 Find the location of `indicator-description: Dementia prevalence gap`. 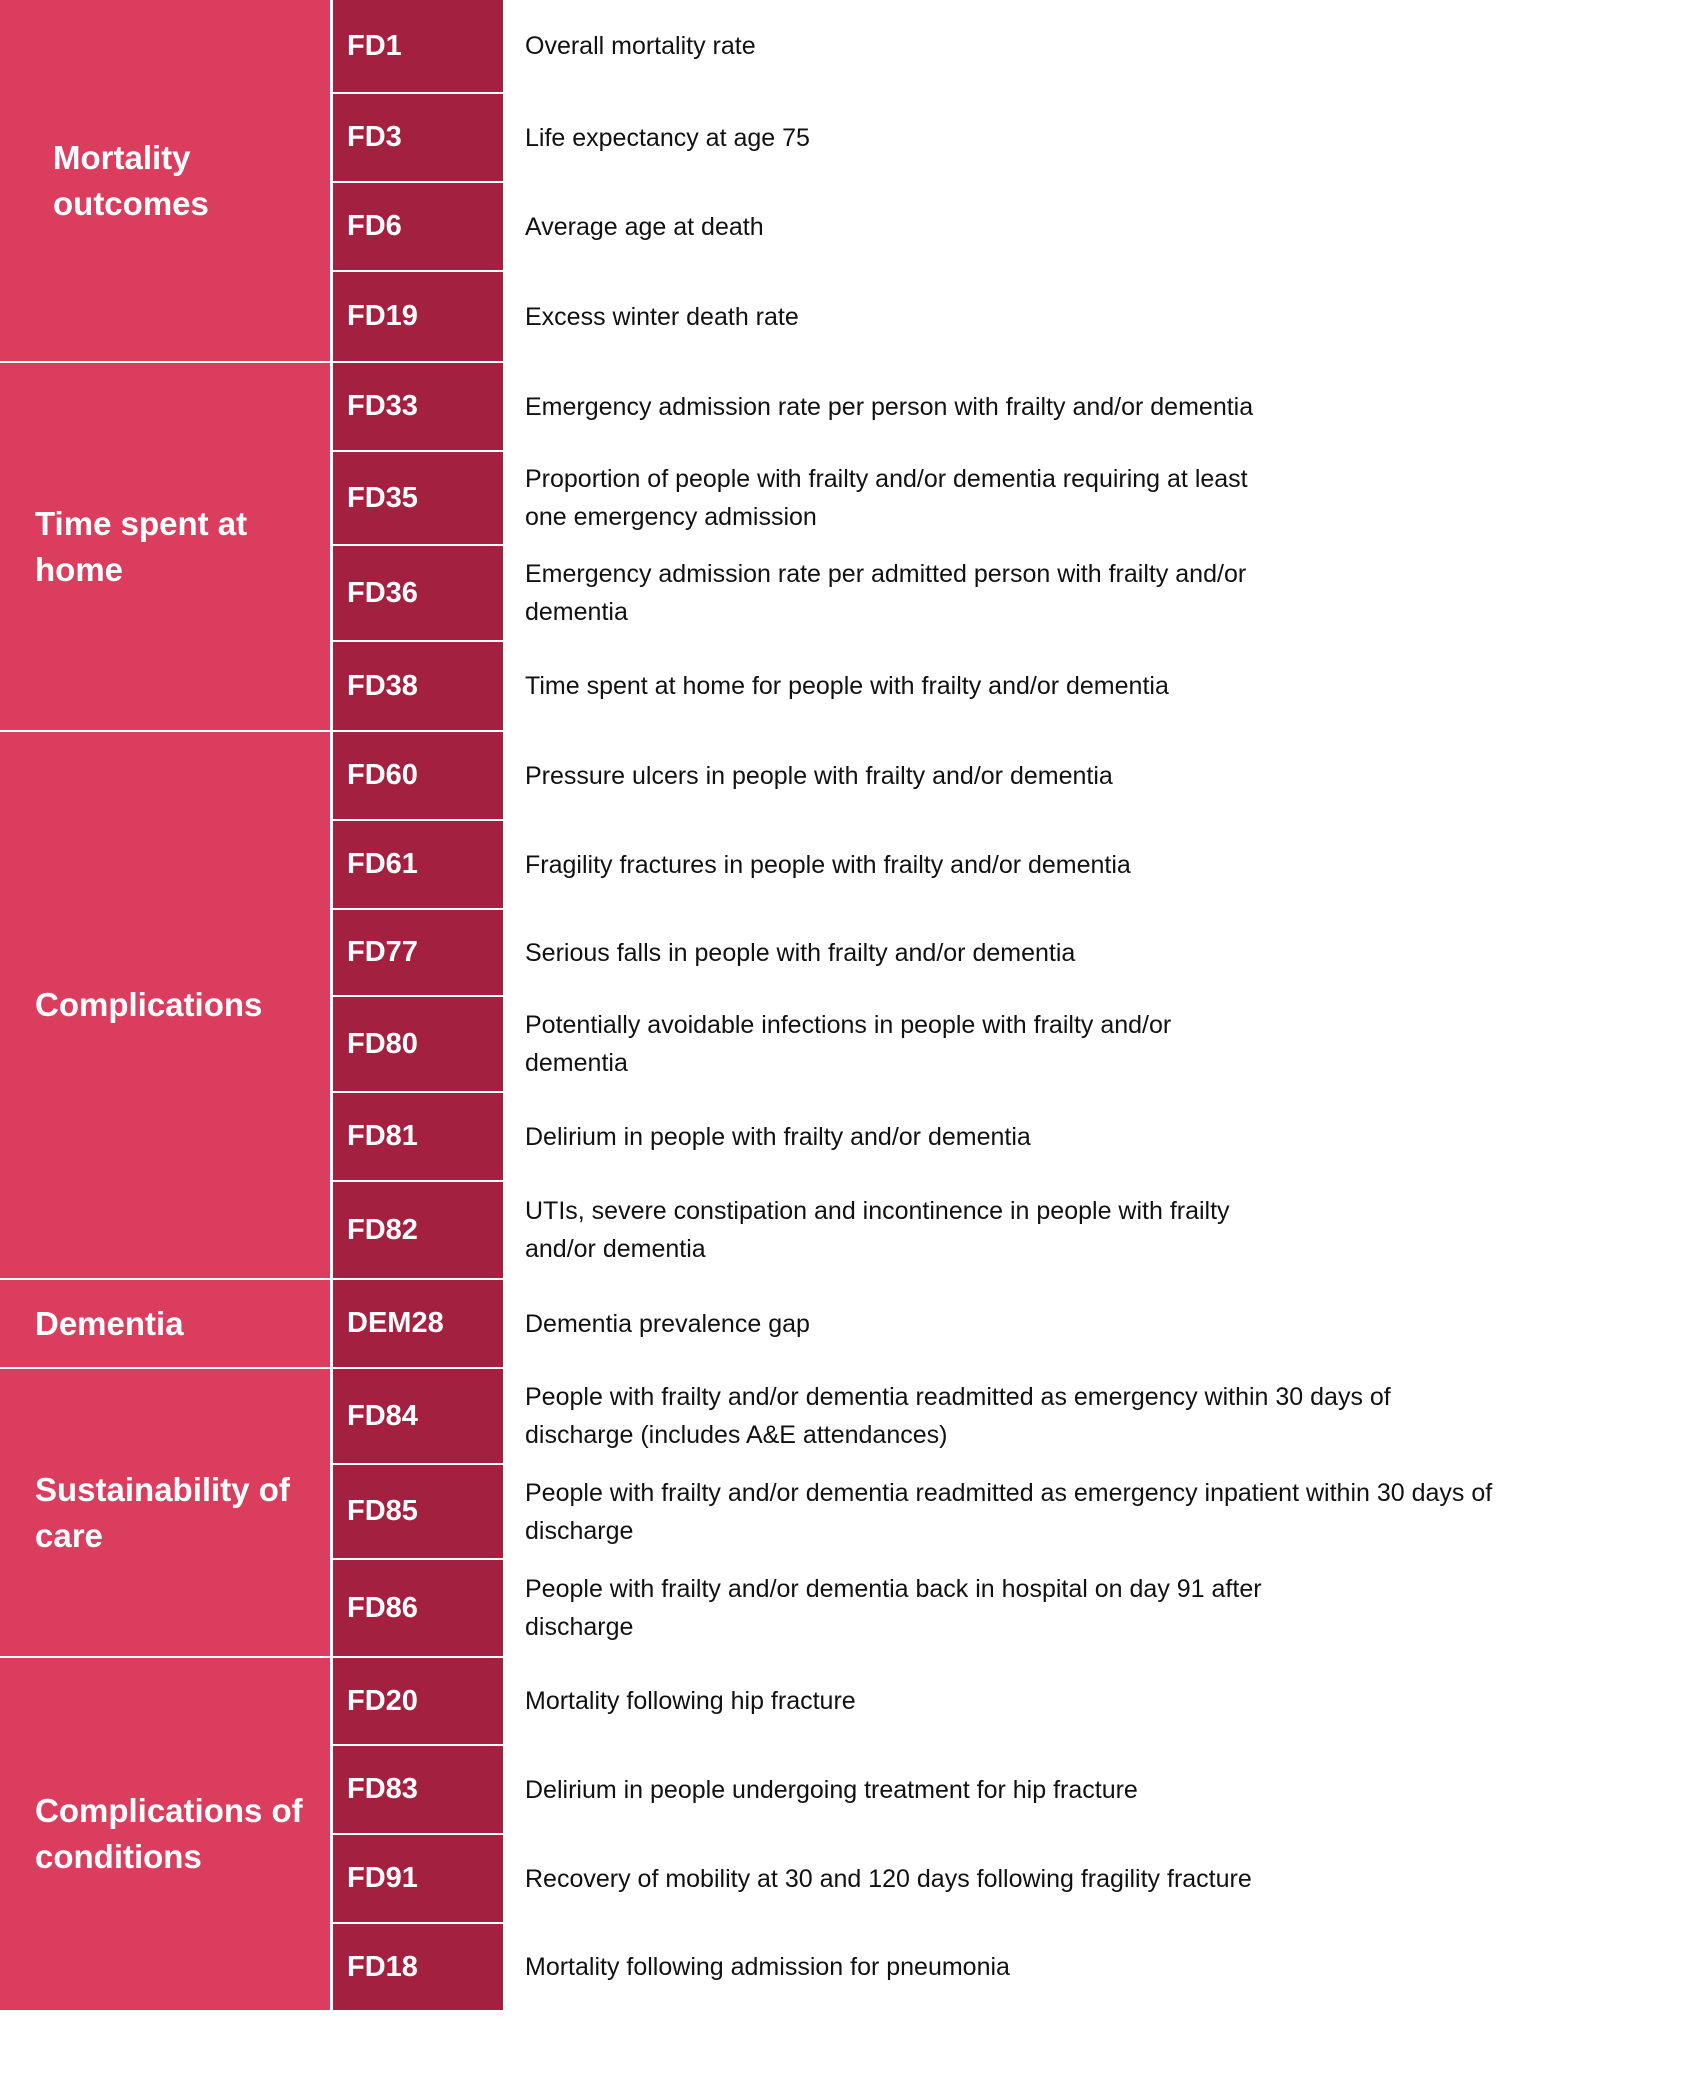

indicator-description: Dementia prevalence gap is located at coordinates (667, 1323).